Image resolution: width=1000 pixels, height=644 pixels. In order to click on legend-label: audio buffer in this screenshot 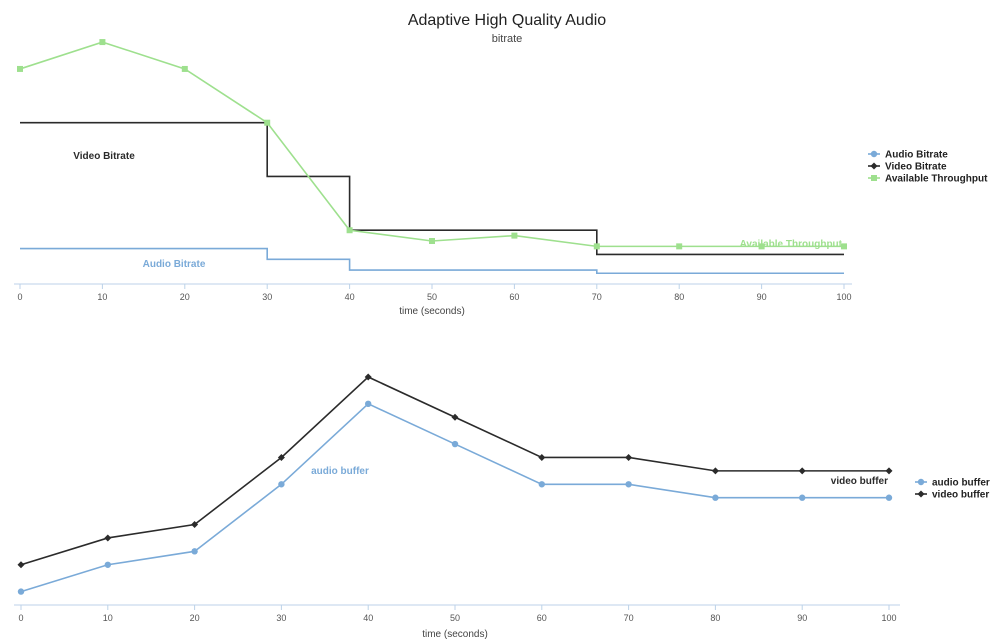, I will do `click(961, 483)`.